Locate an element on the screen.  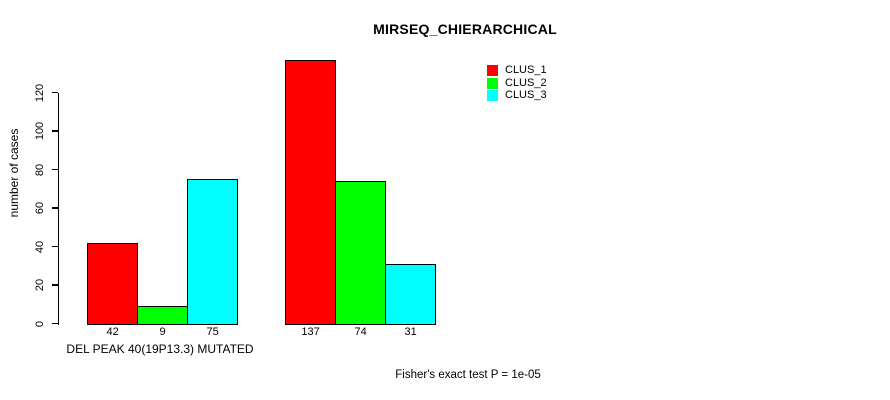
bar-value-label: 42 is located at coordinates (112, 331).